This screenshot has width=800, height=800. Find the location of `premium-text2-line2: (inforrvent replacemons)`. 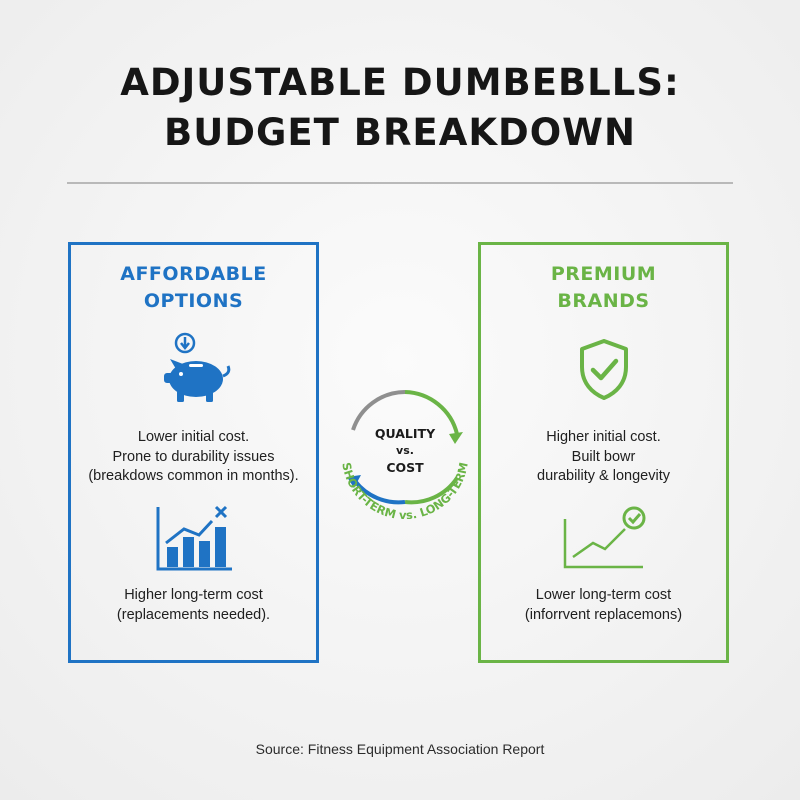

premium-text2-line2: (inforrvent replacemons) is located at coordinates (603, 614).